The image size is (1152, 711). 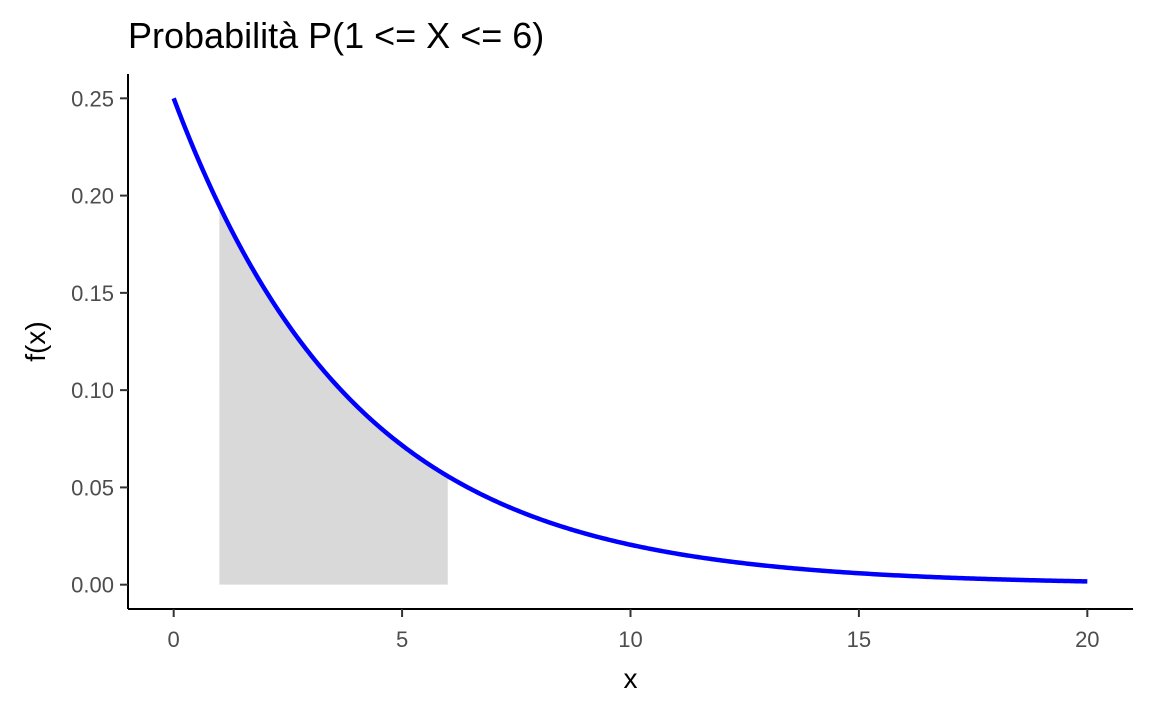 What do you see at coordinates (630, 639) in the screenshot?
I see `x-tick-label: 10` at bounding box center [630, 639].